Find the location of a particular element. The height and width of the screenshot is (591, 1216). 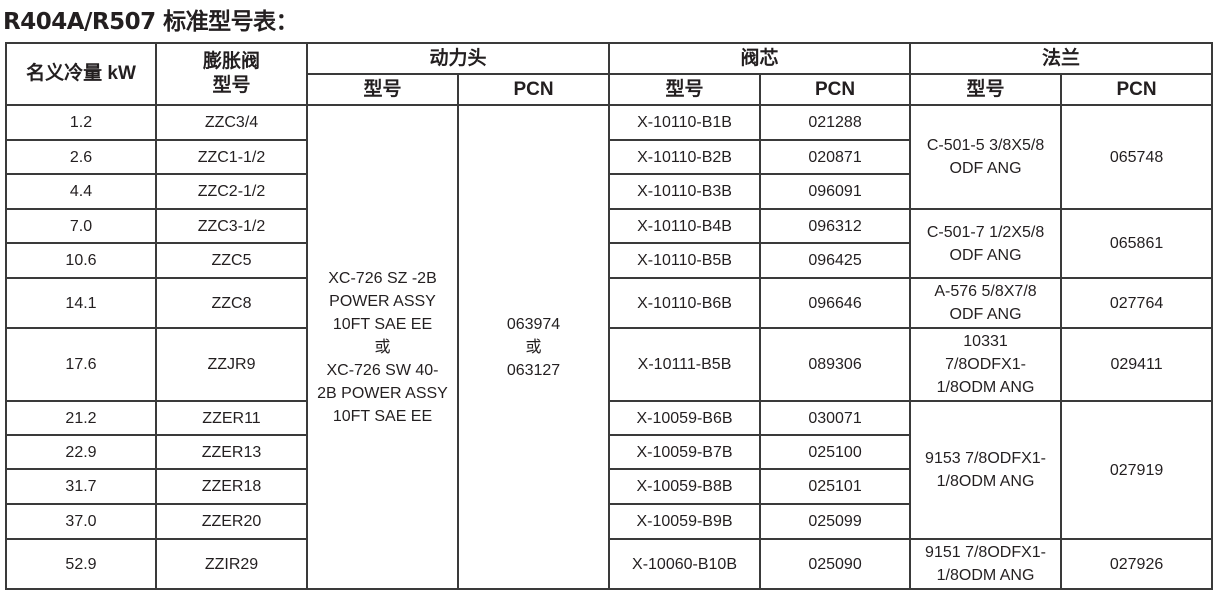

valve-model-cell: ZZC5 is located at coordinates (231, 260).